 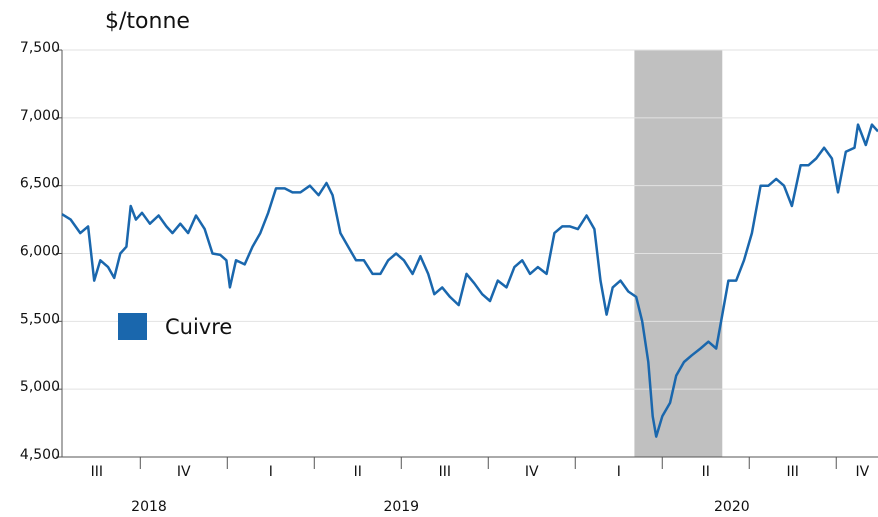 I want to click on y-tick-label: 4,500, so click(x=40, y=455).